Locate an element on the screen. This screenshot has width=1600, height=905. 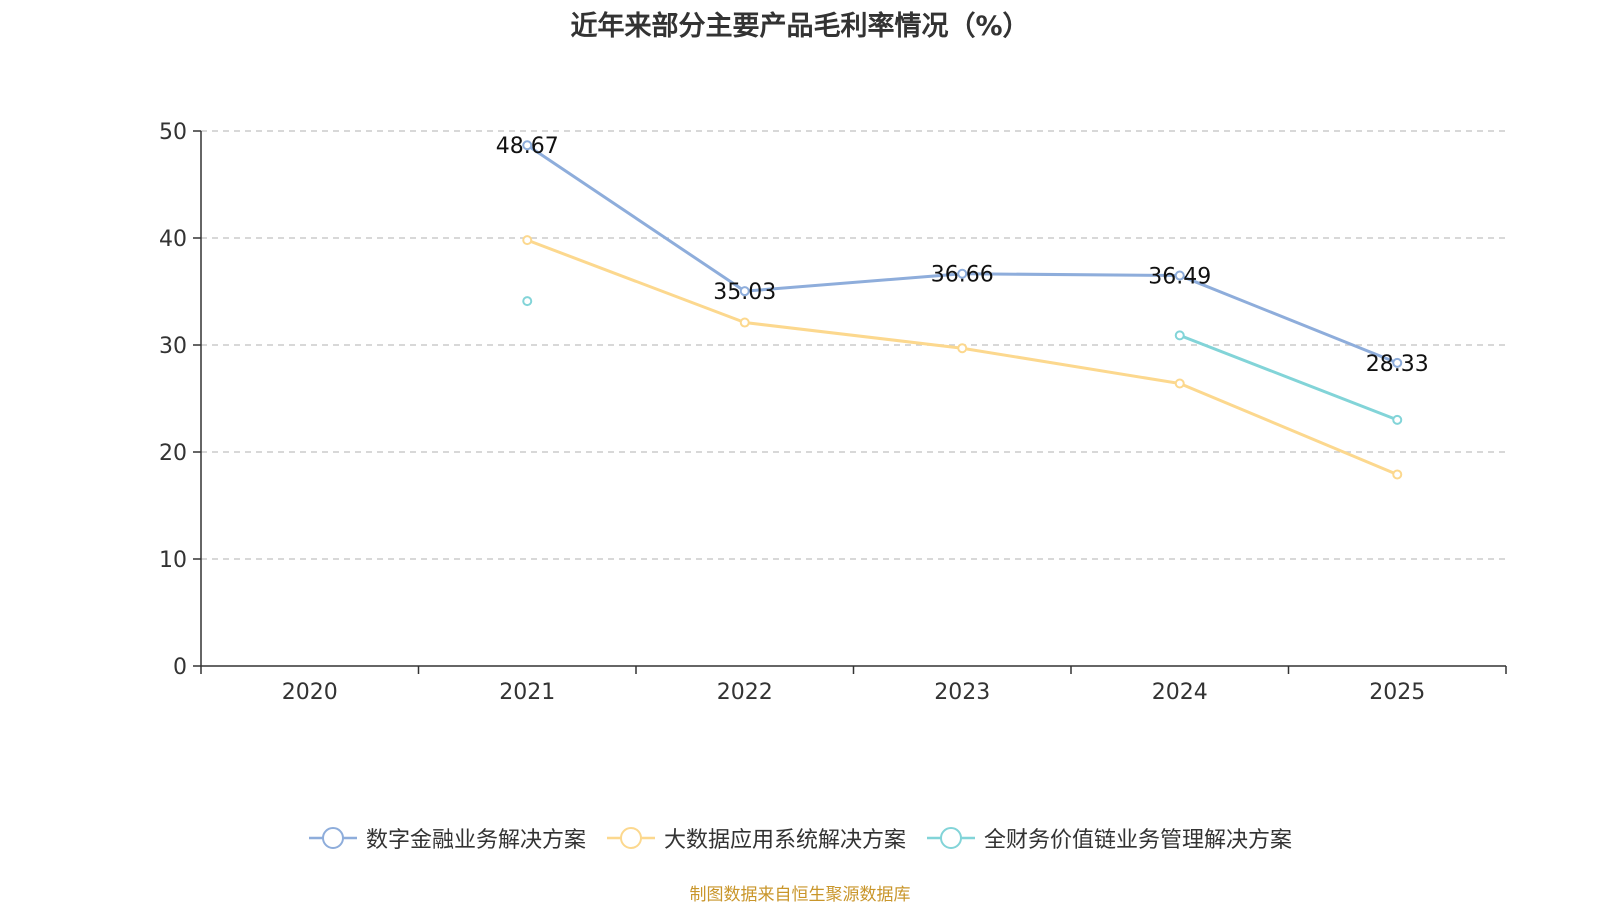
data-label: 35.03 is located at coordinates (744, 292).